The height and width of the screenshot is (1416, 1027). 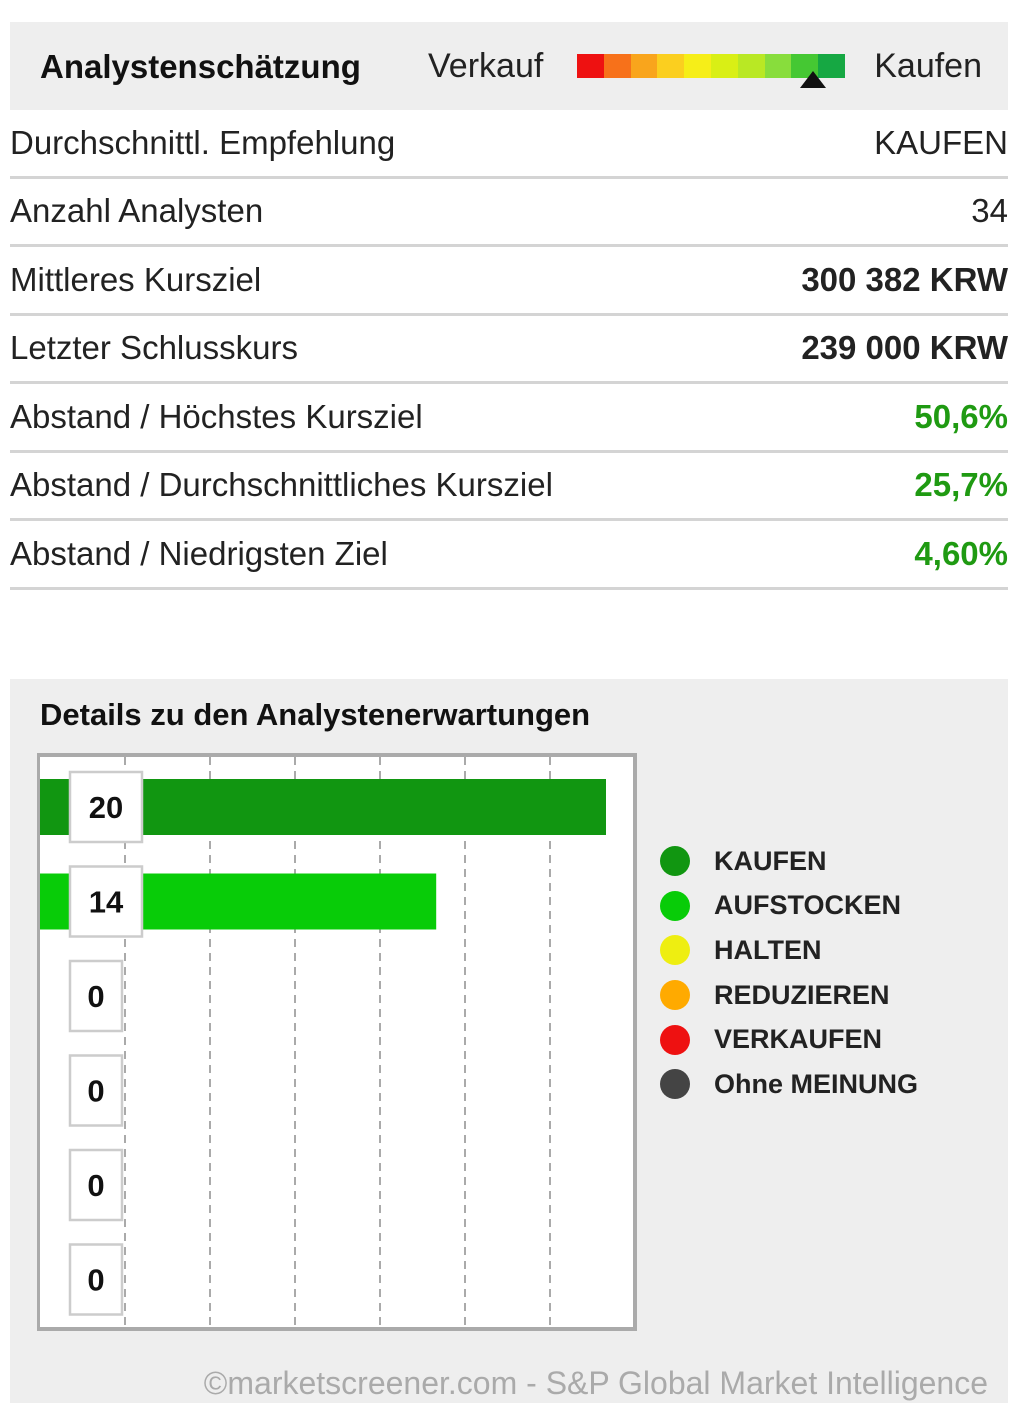 I want to click on legend-item: Ohne MEINUNG, so click(x=789, y=1084).